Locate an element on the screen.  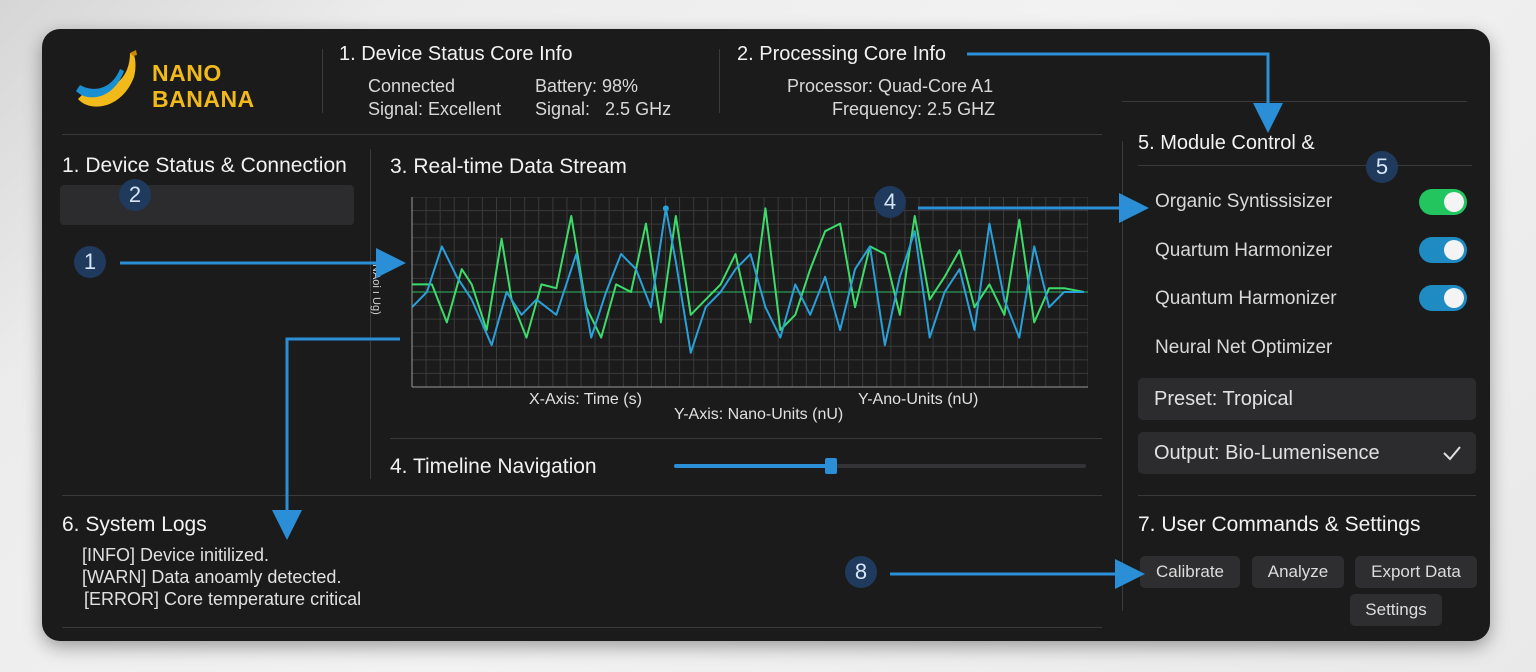
log-line: [INFO] Device initilized. is located at coordinates (176, 555).